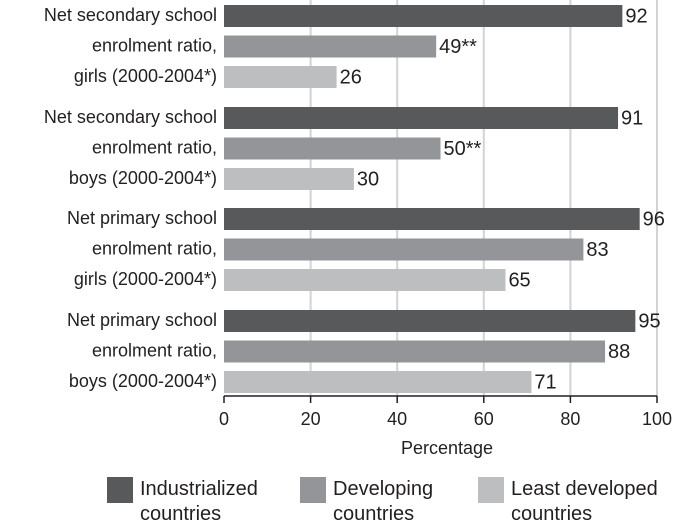 This screenshot has width=693, height=524. Describe the element at coordinates (584, 501) in the screenshot. I see `legend-label: Least developed countries` at that location.